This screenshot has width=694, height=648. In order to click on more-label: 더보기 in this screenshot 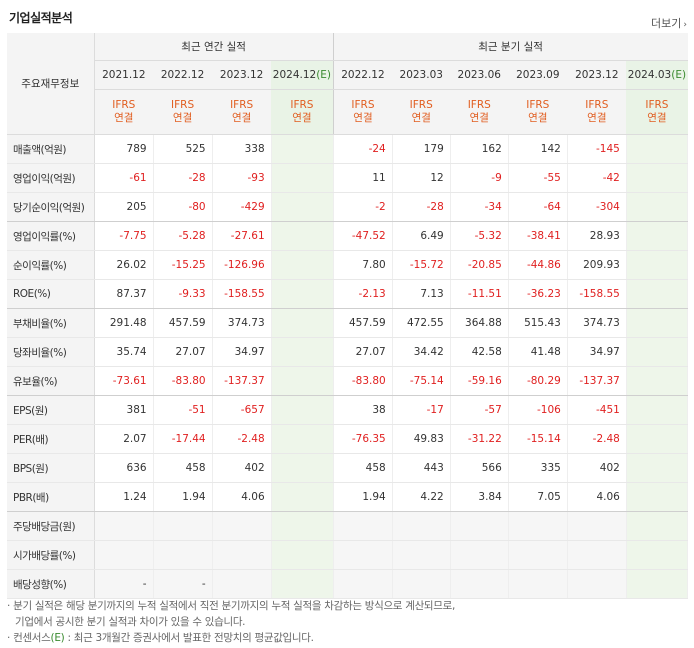, I will do `click(666, 23)`.